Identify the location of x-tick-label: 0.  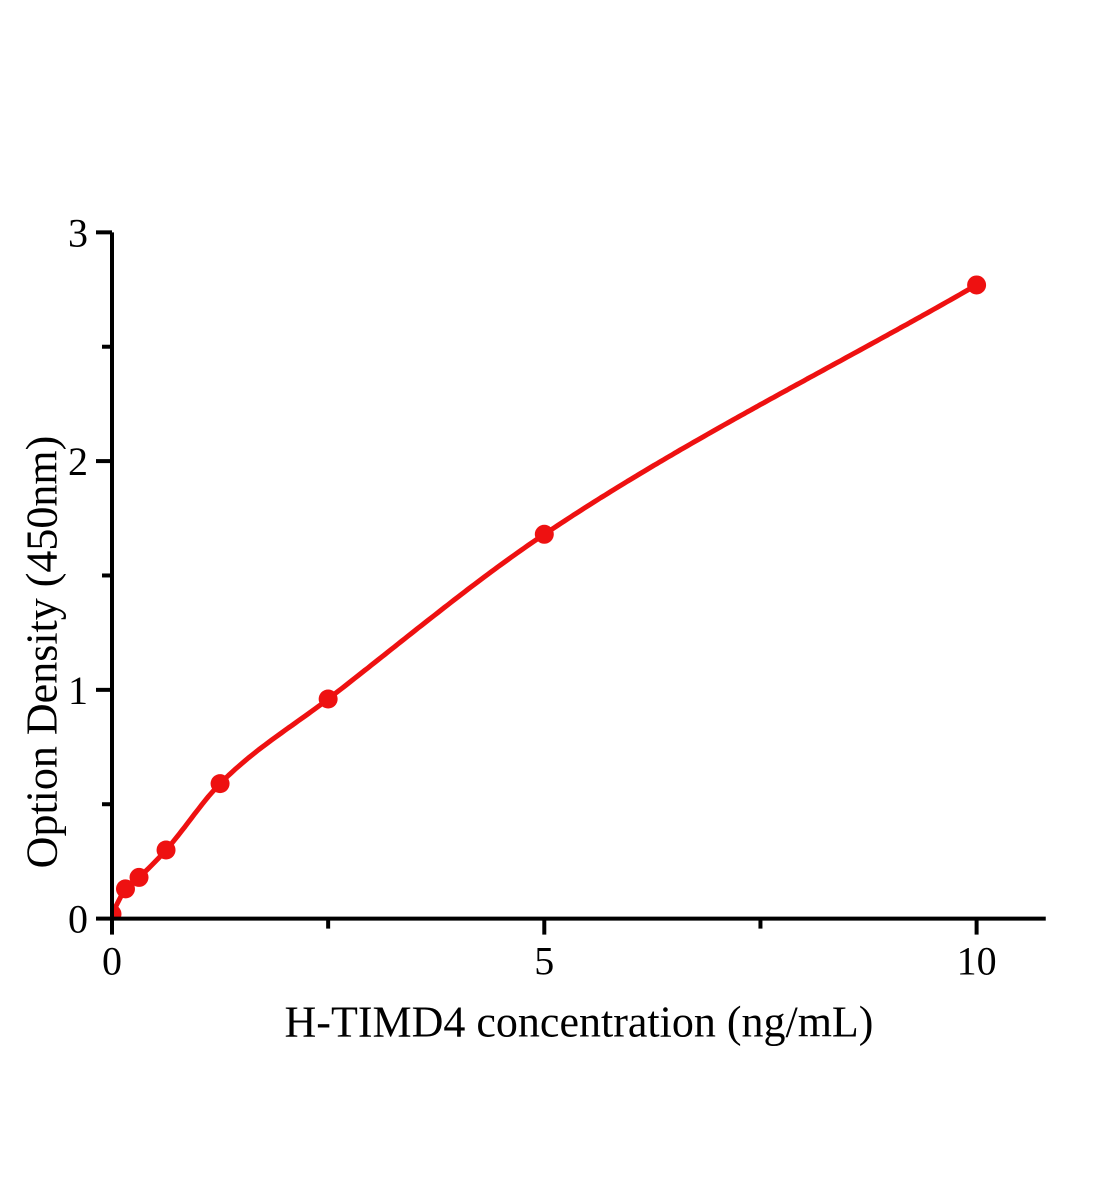
(112, 961).